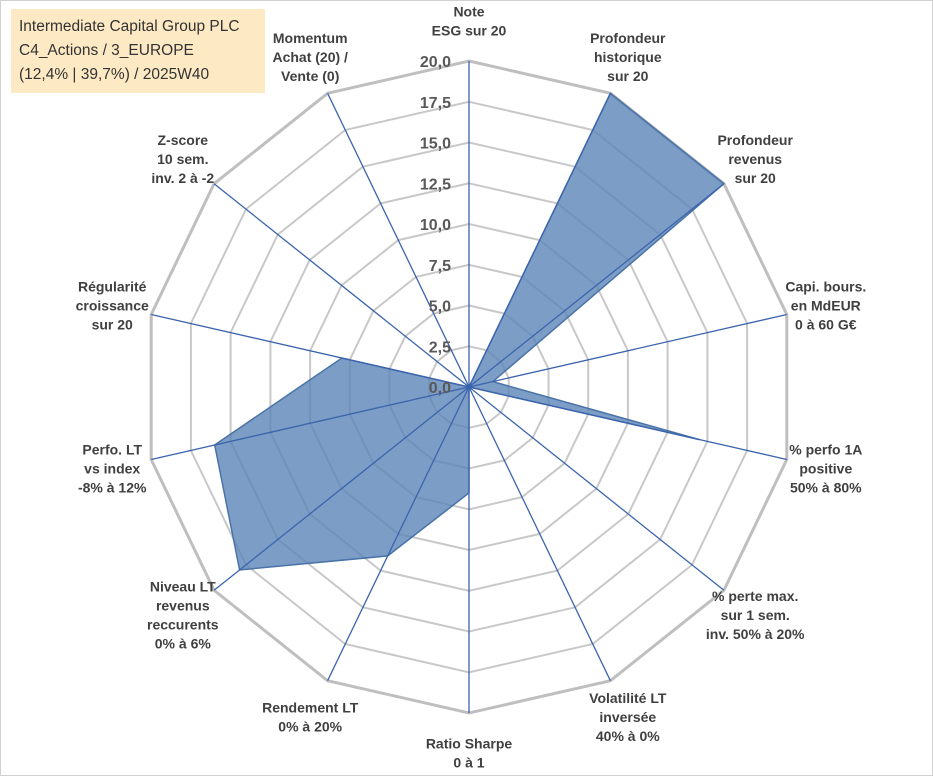  I want to click on tick-label: 10,0, so click(435, 225).